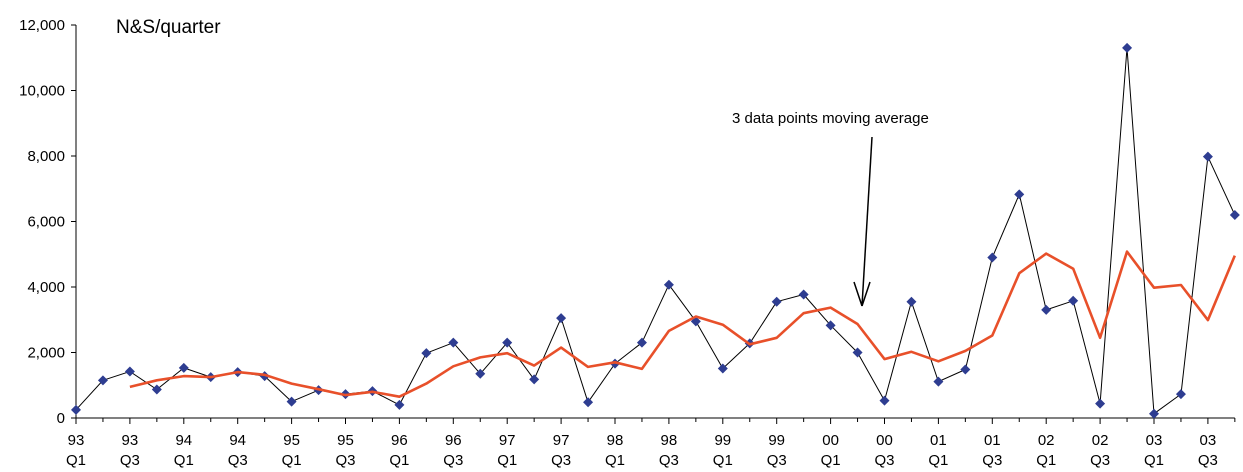 The height and width of the screenshot is (472, 1243). Describe the element at coordinates (830, 118) in the screenshot. I see `annotation-label: 3 data points moving average` at that location.